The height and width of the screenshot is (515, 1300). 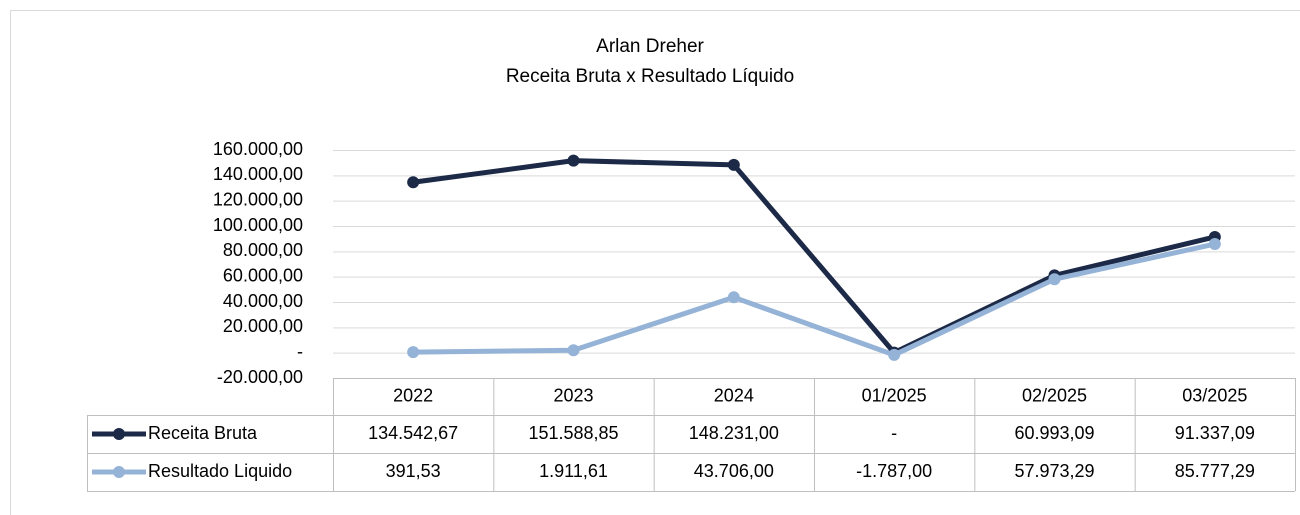 What do you see at coordinates (573, 433) in the screenshot?
I see `table-value: 151.588,85` at bounding box center [573, 433].